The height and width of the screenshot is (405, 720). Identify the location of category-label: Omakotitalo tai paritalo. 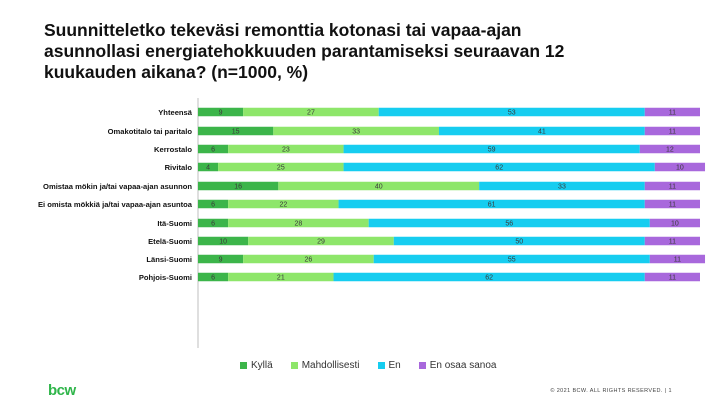
(150, 131).